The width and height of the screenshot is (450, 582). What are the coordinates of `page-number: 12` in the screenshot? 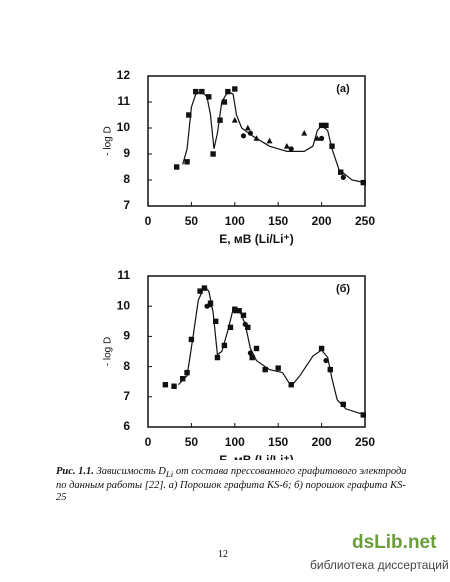 It's located at (223, 554).